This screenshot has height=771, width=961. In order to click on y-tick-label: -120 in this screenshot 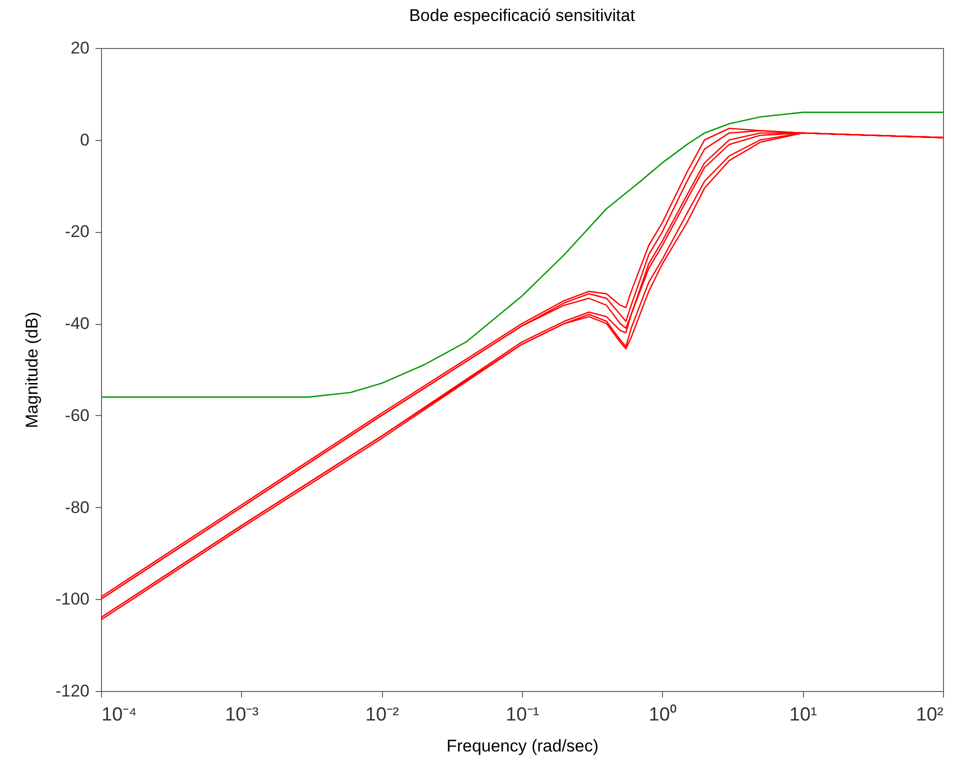, I will do `click(72, 691)`.